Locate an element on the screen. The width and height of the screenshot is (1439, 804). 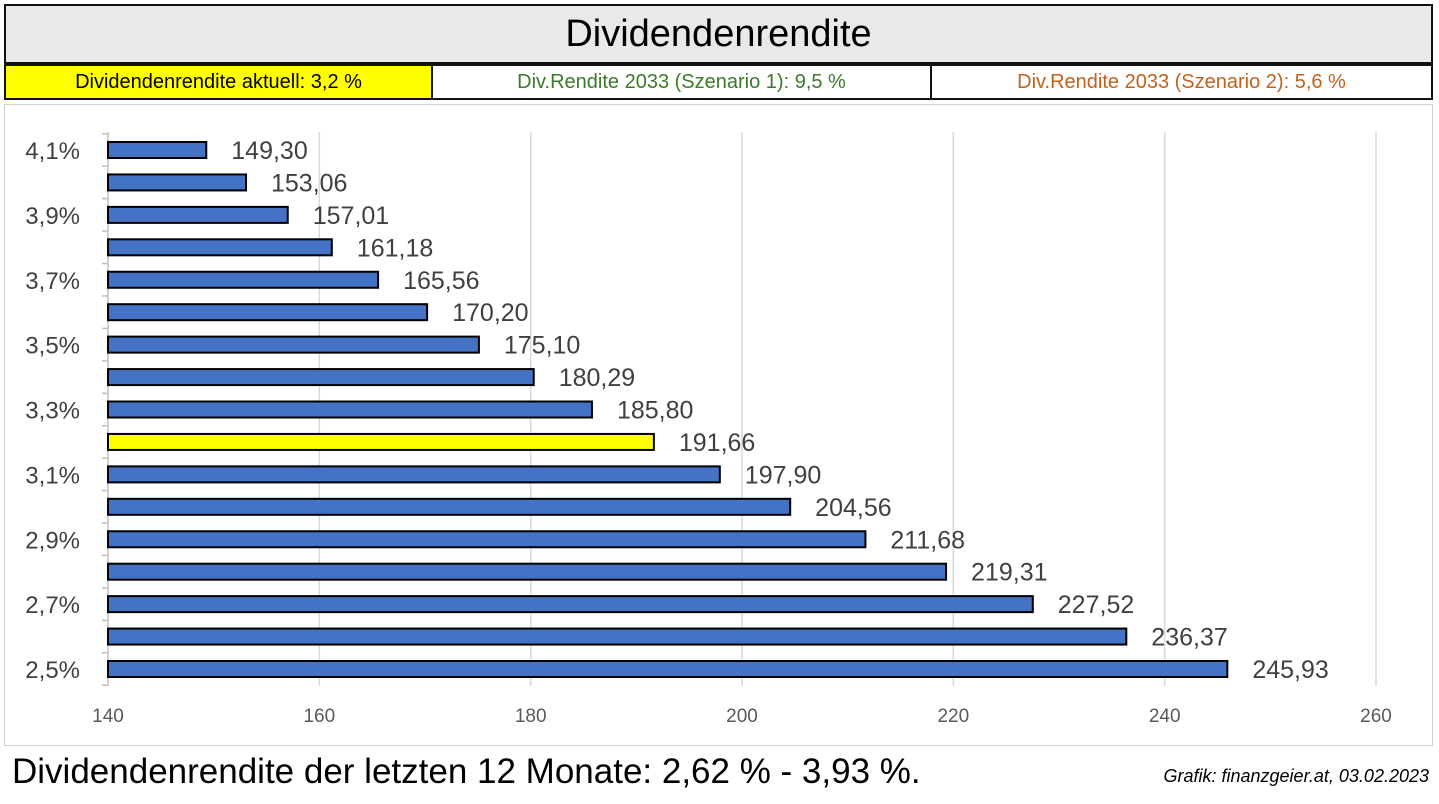
y-tick-label: 3,5% is located at coordinates (52, 346).